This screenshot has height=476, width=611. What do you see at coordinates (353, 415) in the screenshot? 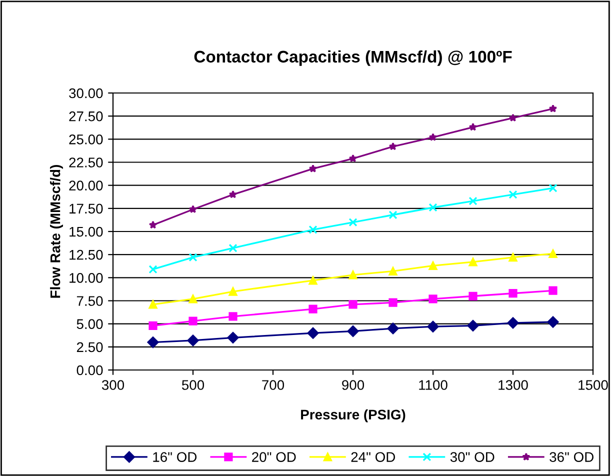
I see `x-axis-title: Pressure (PSIG)` at bounding box center [353, 415].